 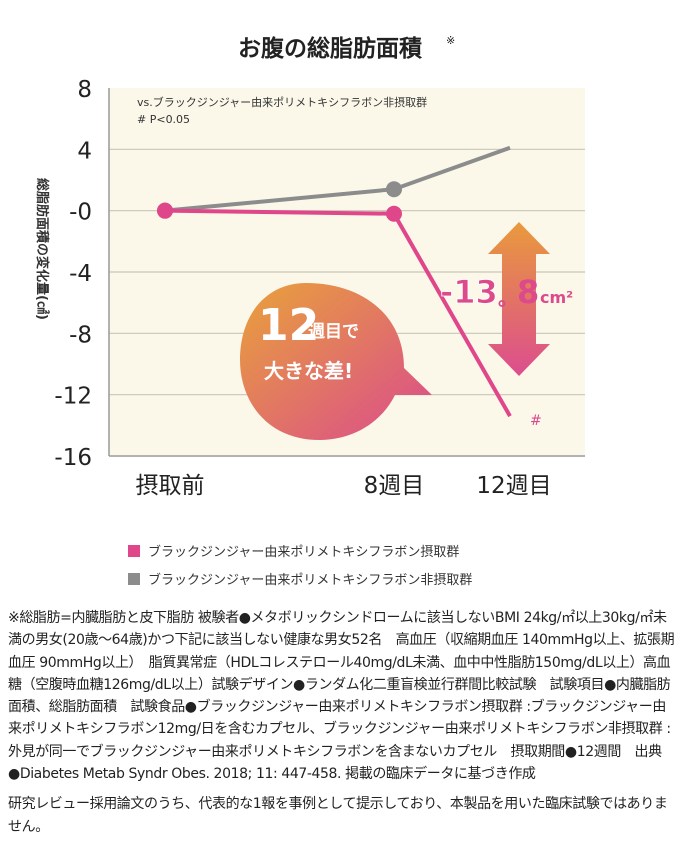 What do you see at coordinates (80, 274) in the screenshot?
I see `y-tick-label: -4` at bounding box center [80, 274].